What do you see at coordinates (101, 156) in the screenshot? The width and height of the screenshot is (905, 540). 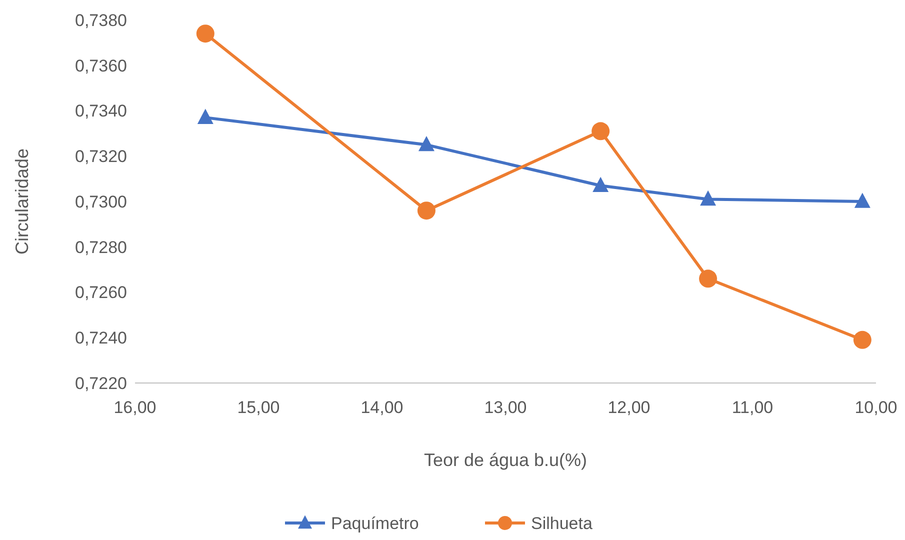 I see `y-tick-label: 0,7320` at bounding box center [101, 156].